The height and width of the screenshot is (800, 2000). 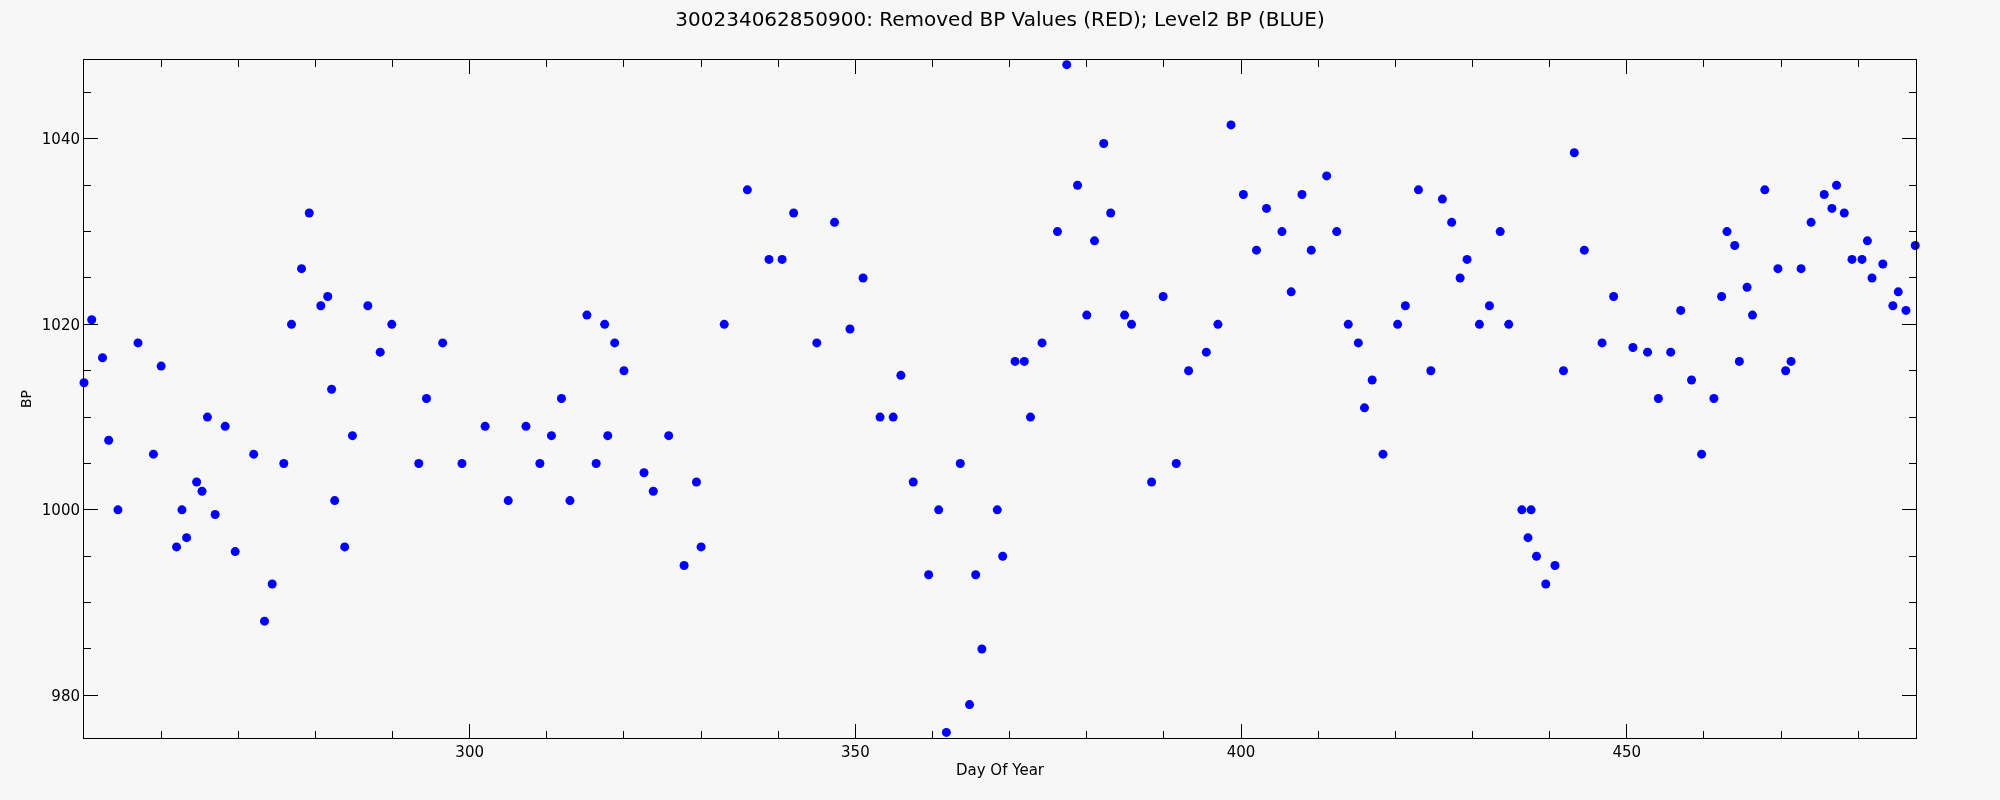 What do you see at coordinates (1241, 752) in the screenshot?
I see `x-tick-label: 400` at bounding box center [1241, 752].